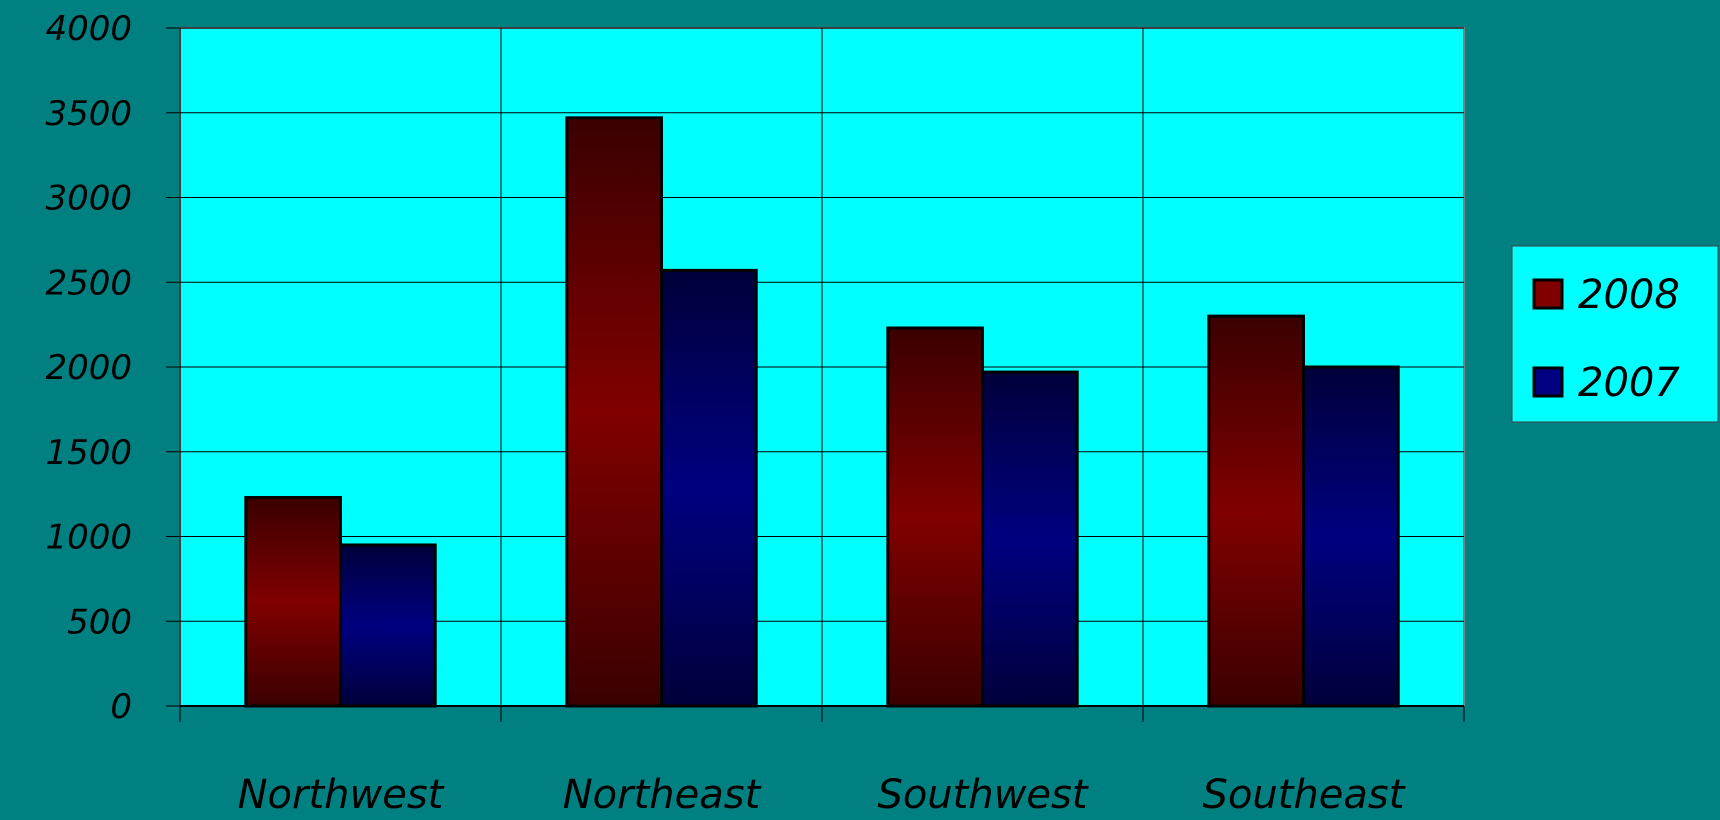 This screenshot has width=1720, height=820. Describe the element at coordinates (822, 795) in the screenshot. I see `category-labels: Northwest Northeast Southwest Southeast` at that location.